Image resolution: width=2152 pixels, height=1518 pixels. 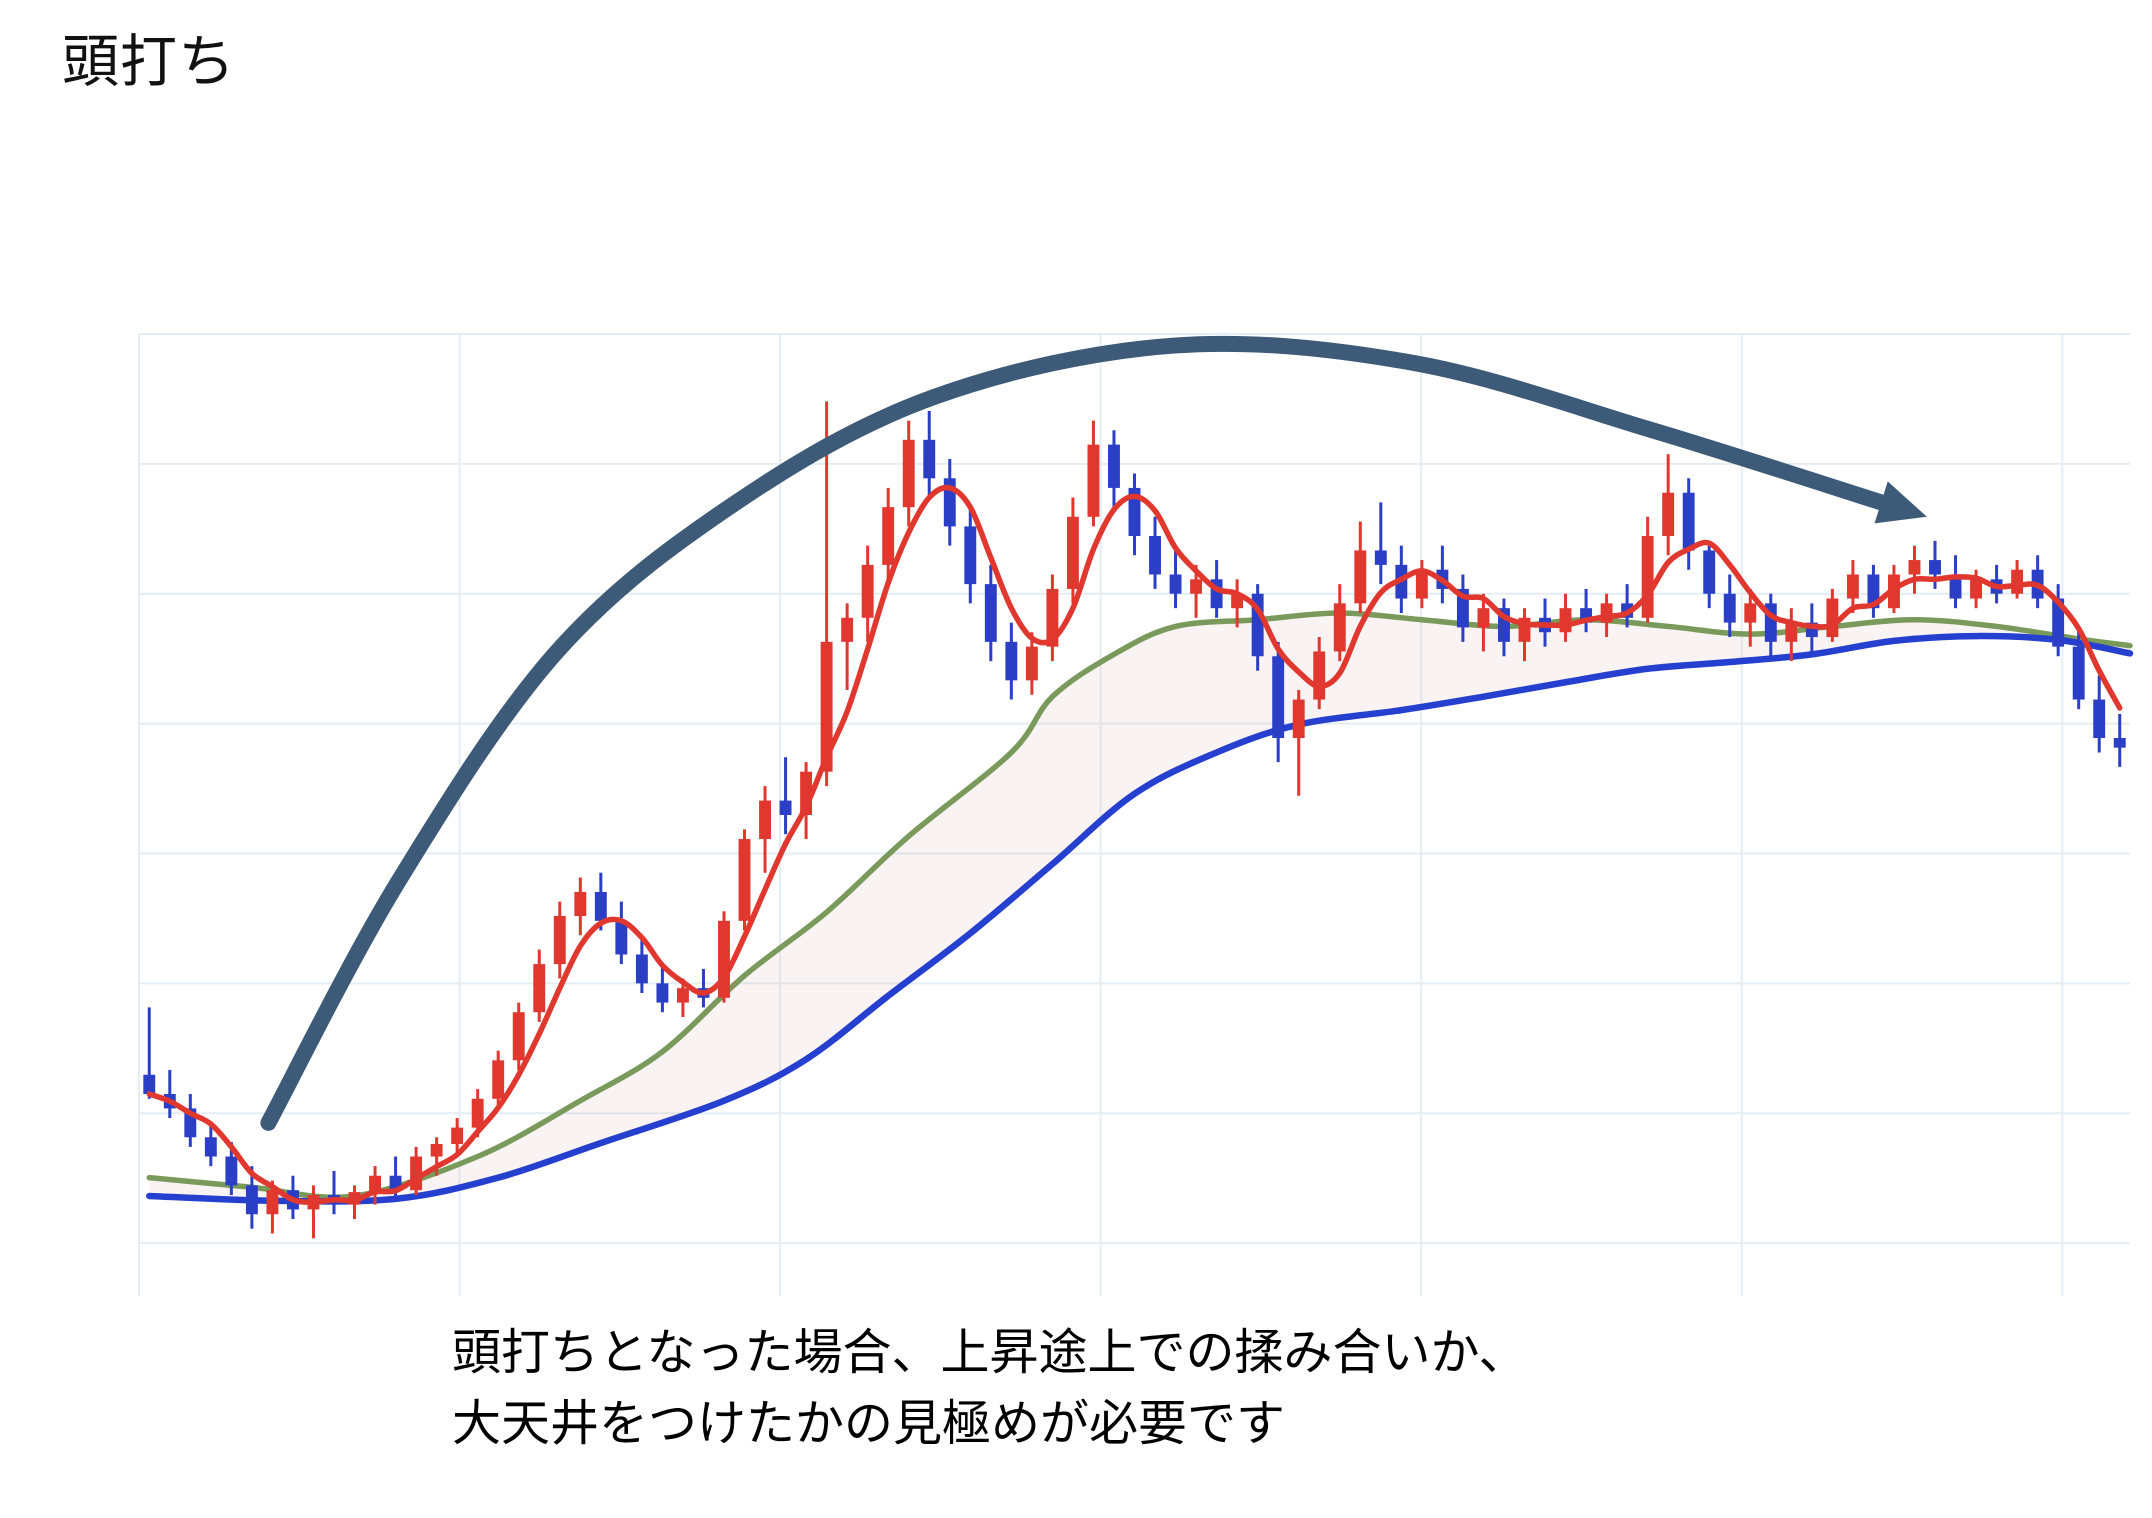 What do you see at coordinates (990, 1388) in the screenshot?
I see `chart-caption: 頭打ちとなった場合、上昇途上での揉み合いか、 大天井をつけたかの見極めが必要です` at bounding box center [990, 1388].